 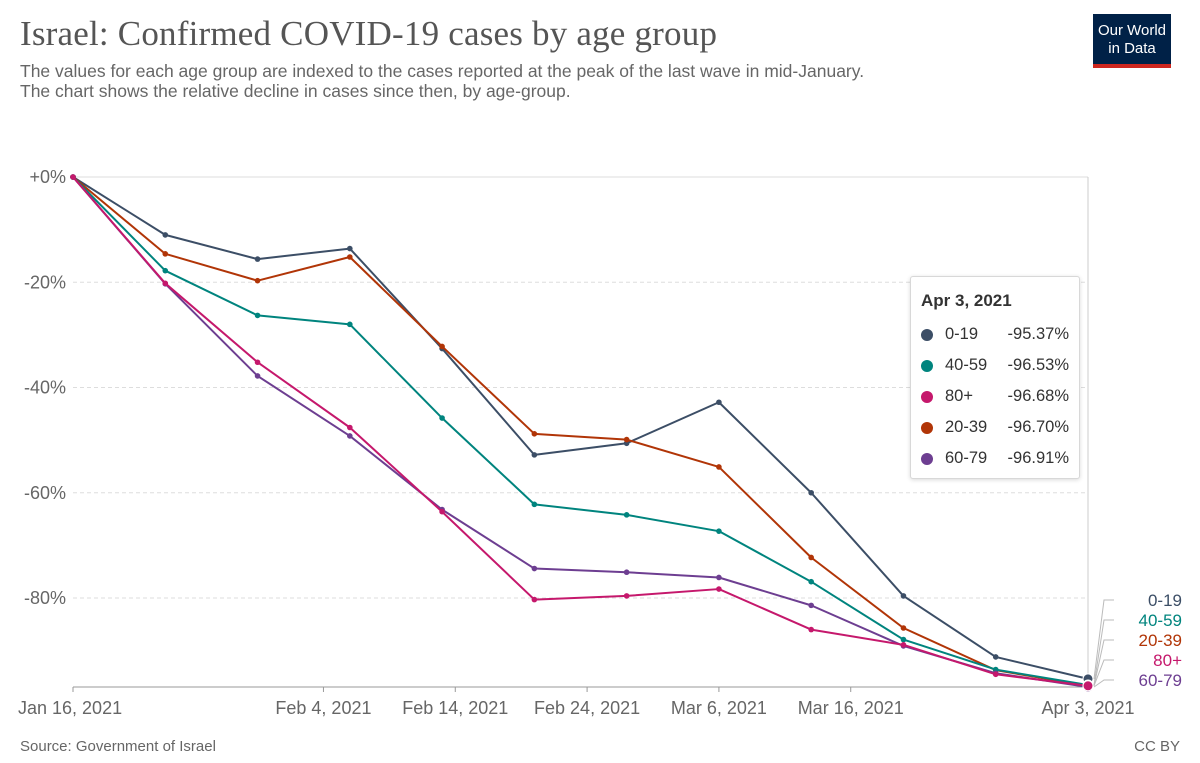 What do you see at coordinates (70, 708) in the screenshot?
I see `x-tick-label: Jan 16, 2021` at bounding box center [70, 708].